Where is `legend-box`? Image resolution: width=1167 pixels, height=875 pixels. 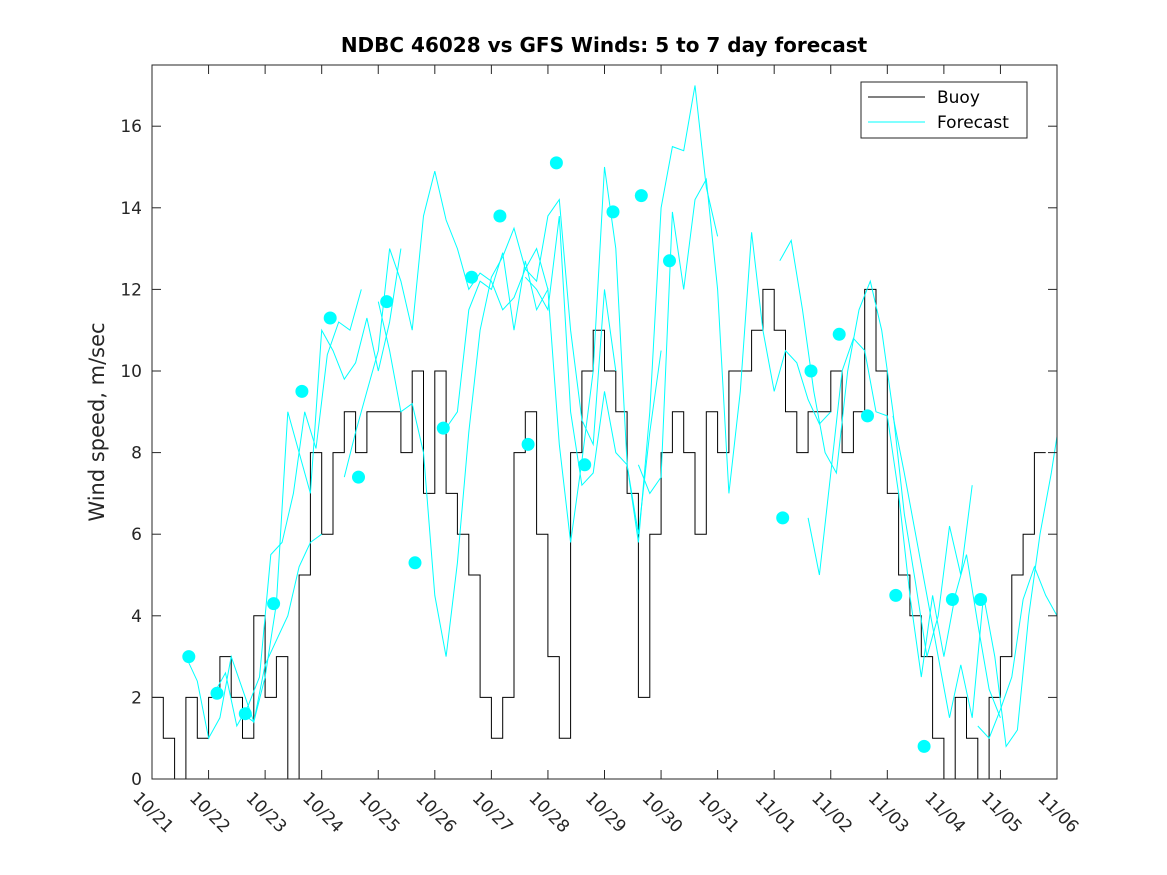
legend-box is located at coordinates (944, 110).